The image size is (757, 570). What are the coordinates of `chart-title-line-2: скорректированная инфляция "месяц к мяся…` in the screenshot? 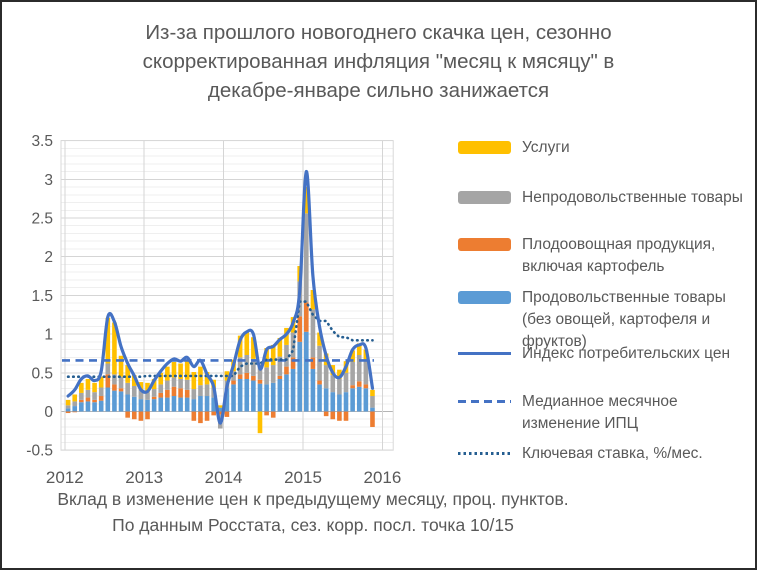 It's located at (378, 61).